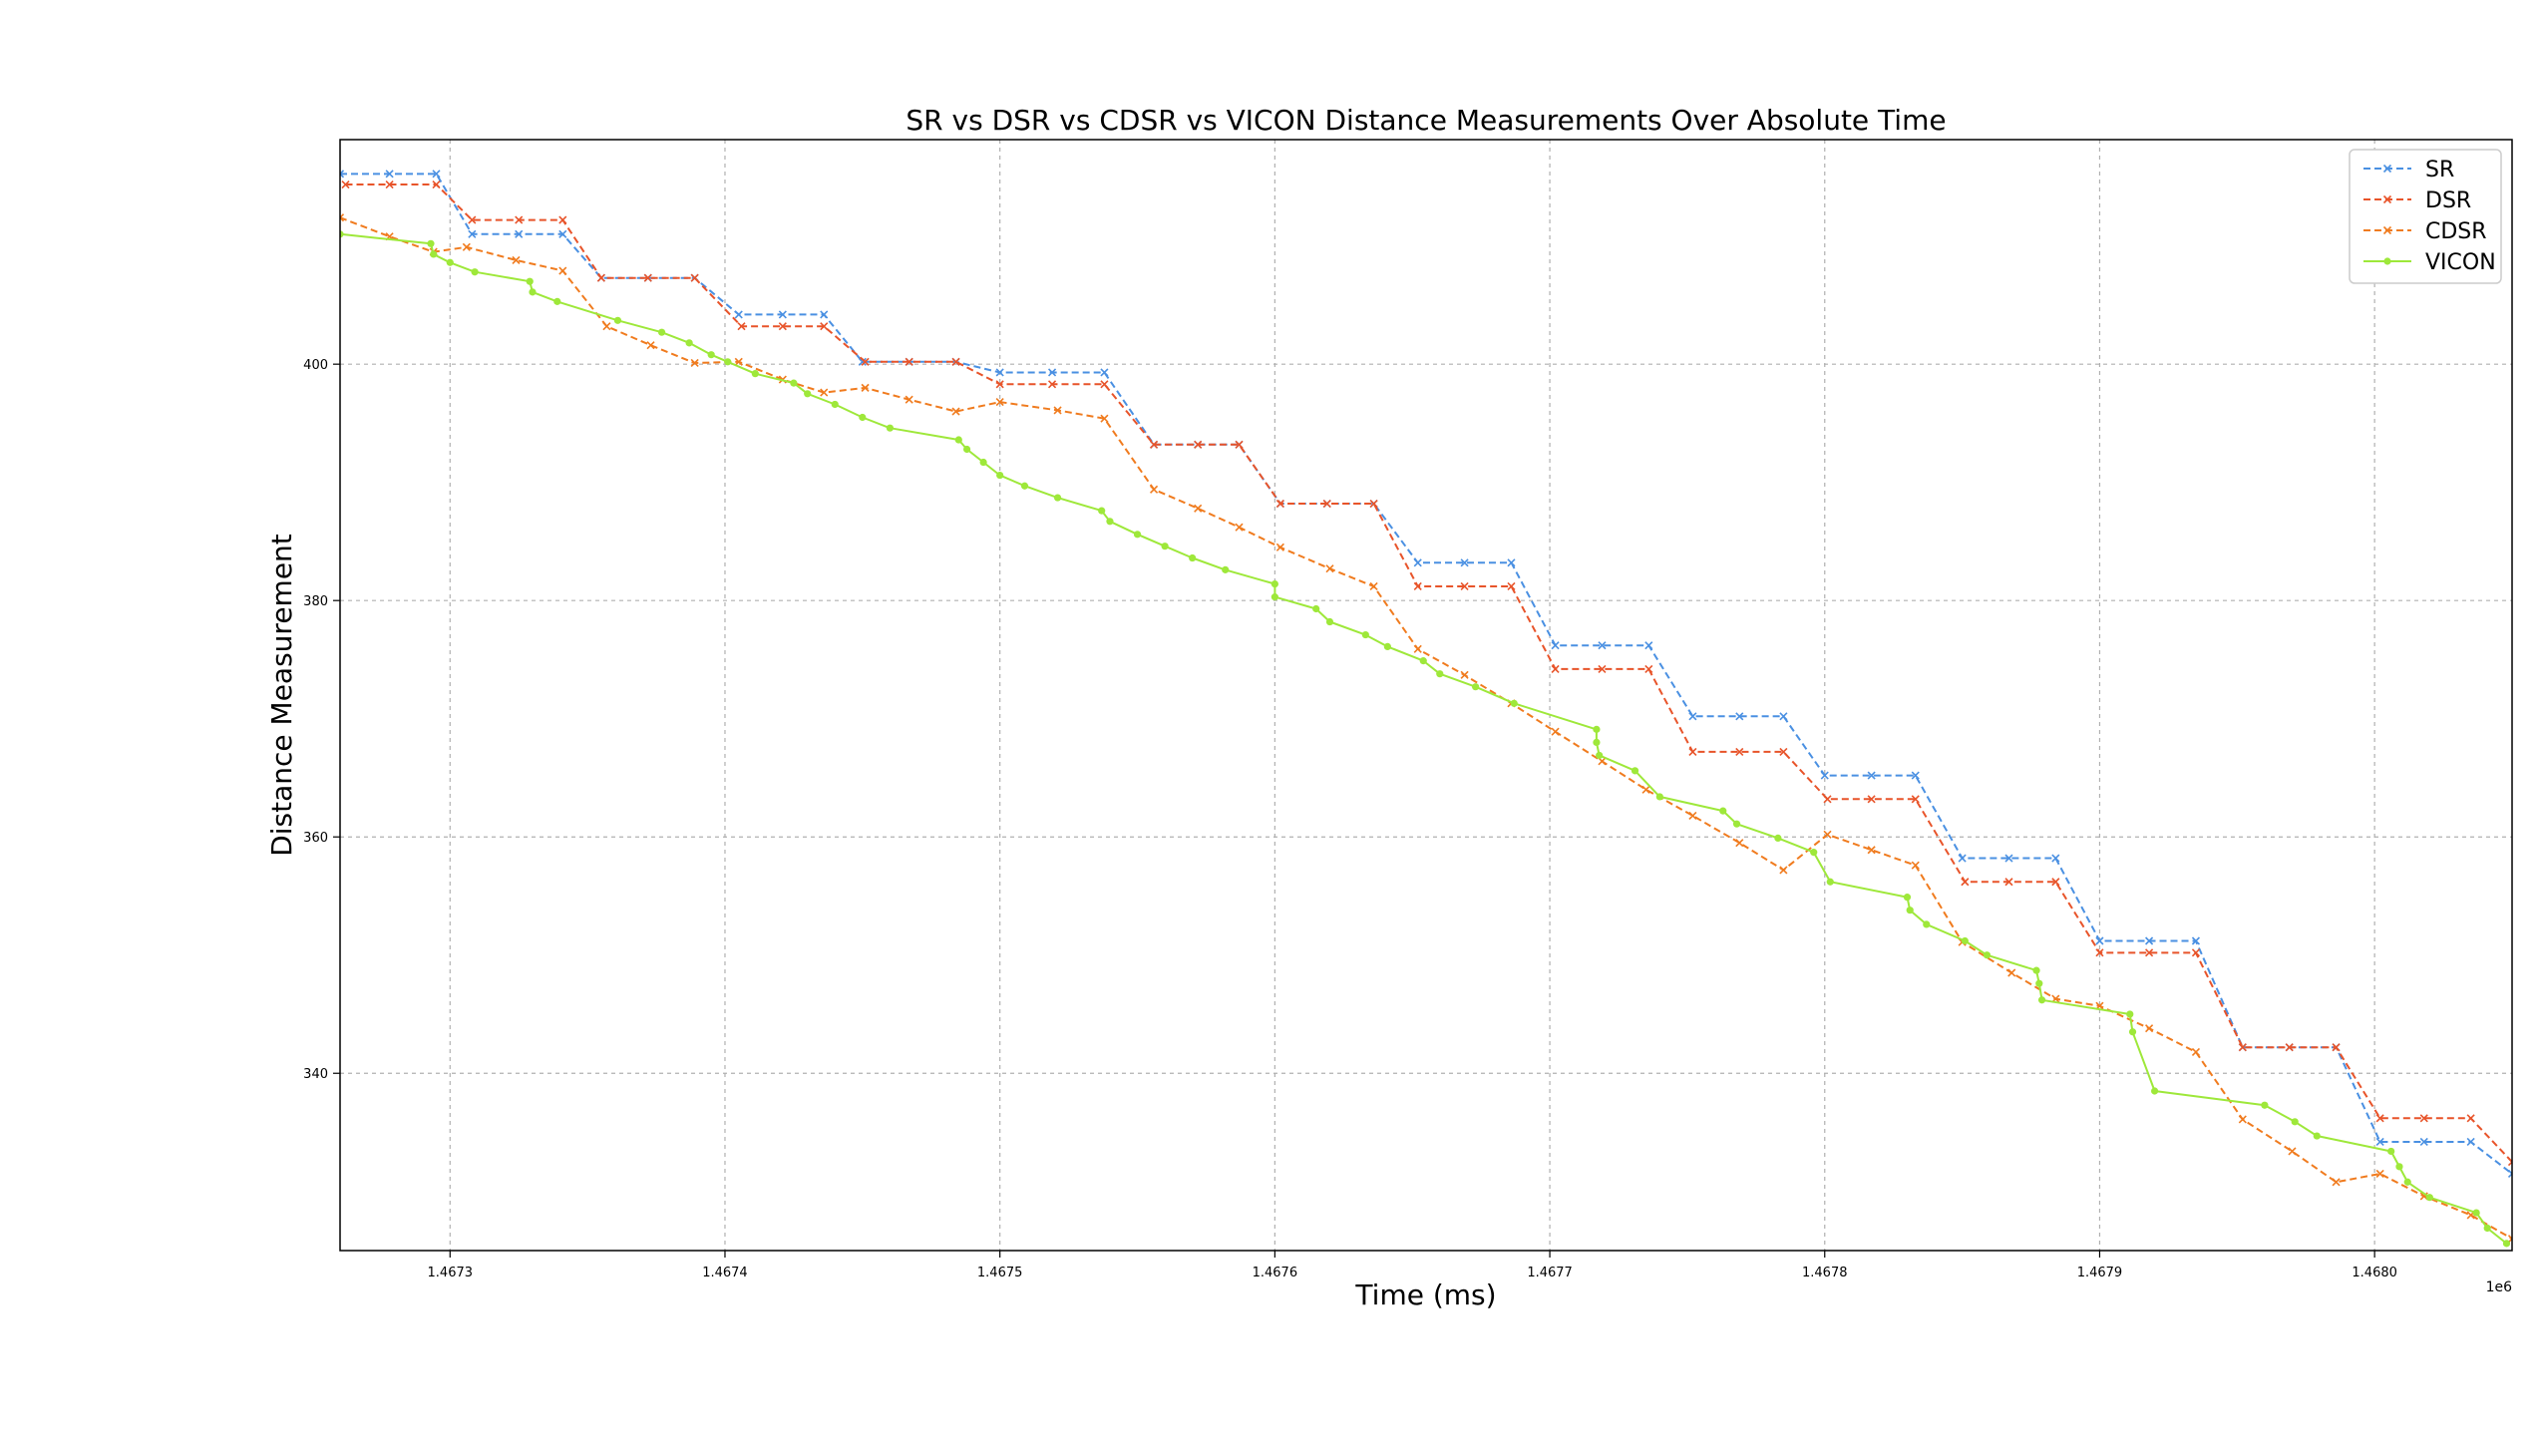 Image resolution: width=2539 pixels, height=1456 pixels. Describe the element at coordinates (321, 720) in the screenshot. I see `y-axis-ticks: 340 360 380 400` at that location.